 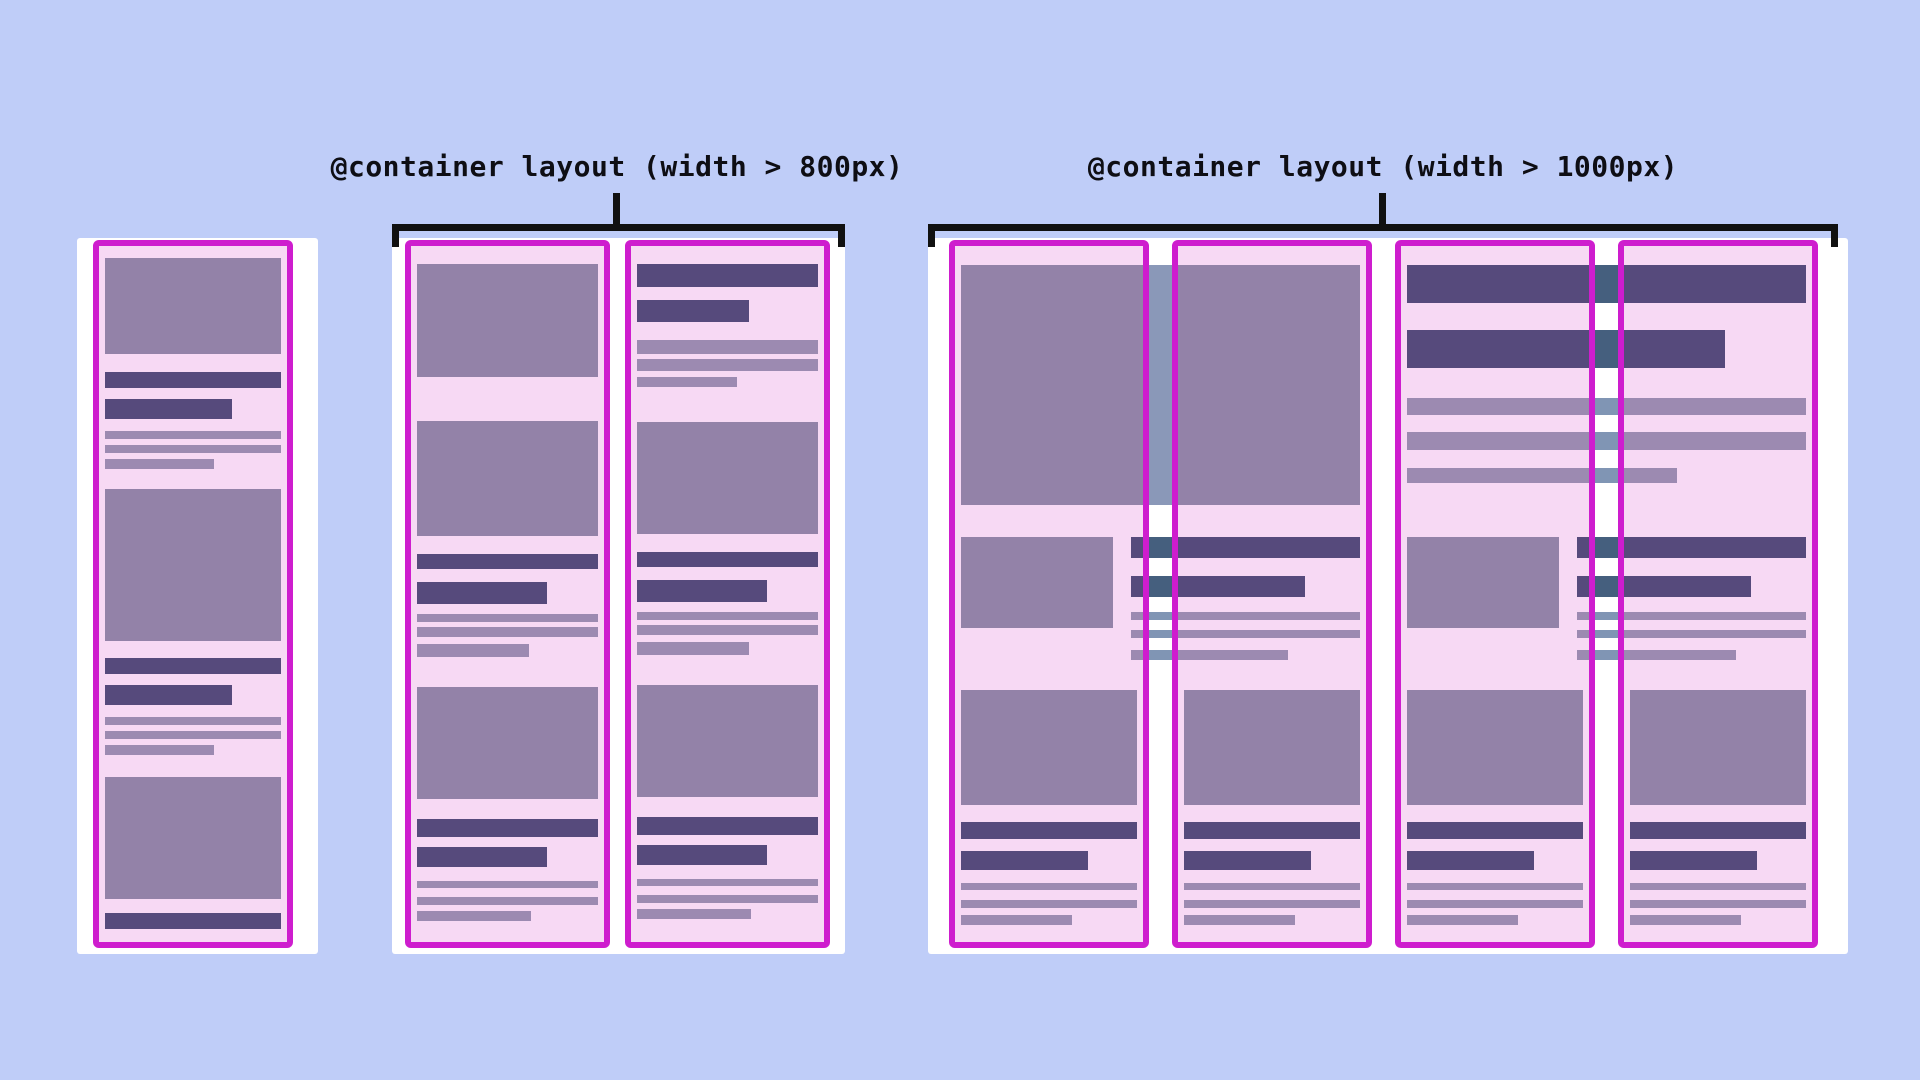 What do you see at coordinates (1382, 208) in the screenshot?
I see `bracket-center-tick` at bounding box center [1382, 208].